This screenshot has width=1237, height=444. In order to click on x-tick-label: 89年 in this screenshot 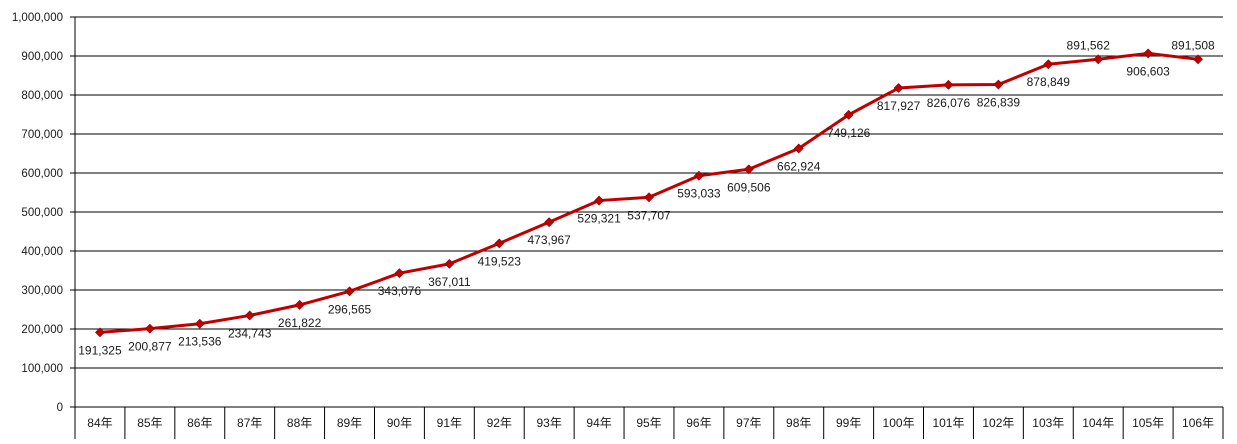, I will do `click(349, 423)`.